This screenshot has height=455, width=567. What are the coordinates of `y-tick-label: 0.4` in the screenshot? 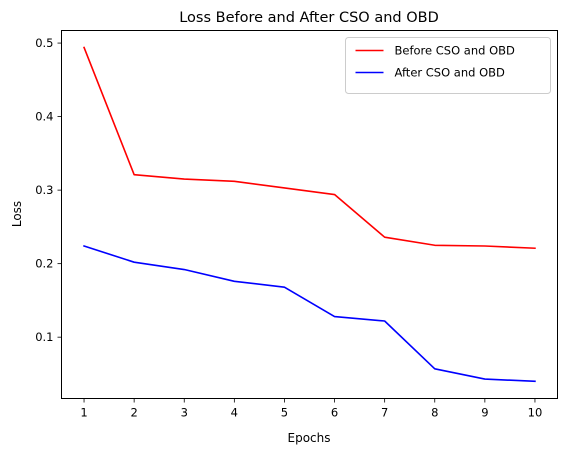 It's located at (44, 117).